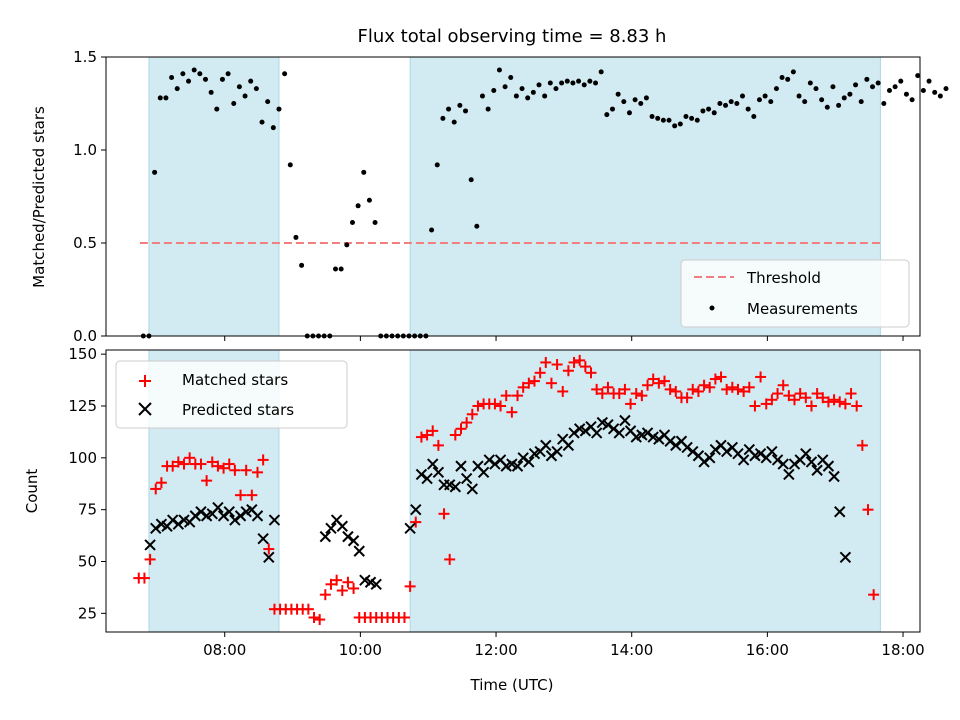 Image resolution: width=960 pixels, height=720 pixels. I want to click on matched-legend-icon, so click(145, 381).